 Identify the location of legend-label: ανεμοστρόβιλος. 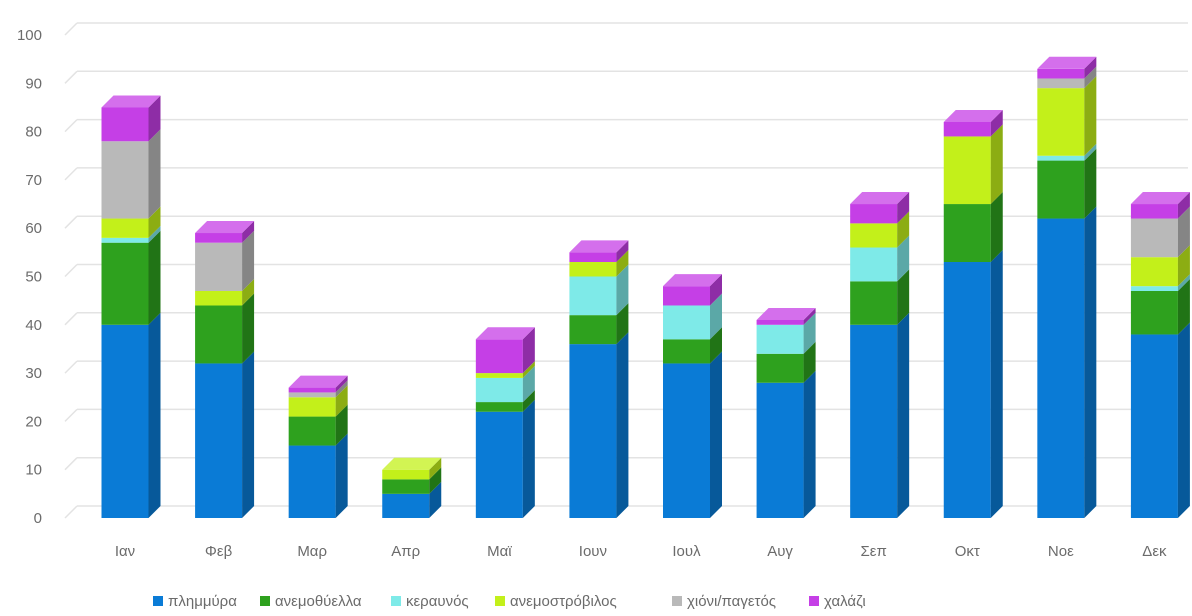
(563, 601).